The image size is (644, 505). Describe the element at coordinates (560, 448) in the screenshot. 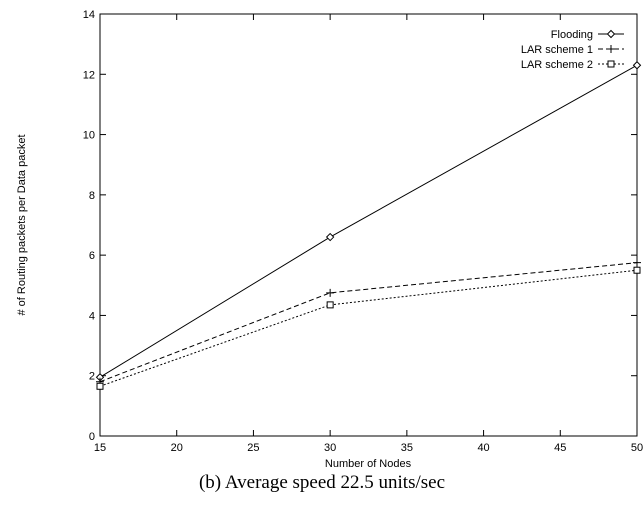

I see `x-tick-label: 45` at that location.